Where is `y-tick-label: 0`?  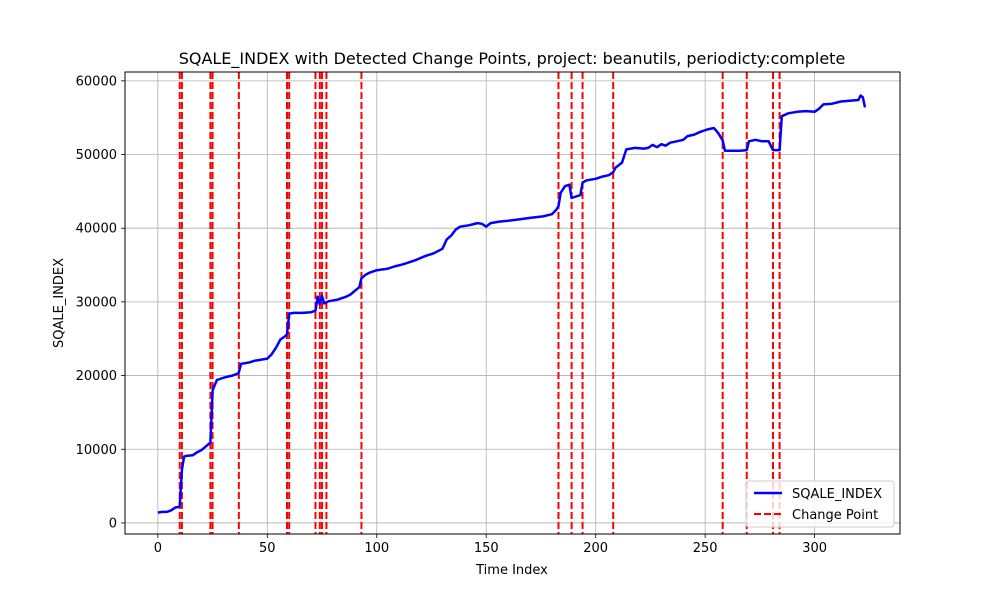 y-tick-label: 0 is located at coordinates (113, 523).